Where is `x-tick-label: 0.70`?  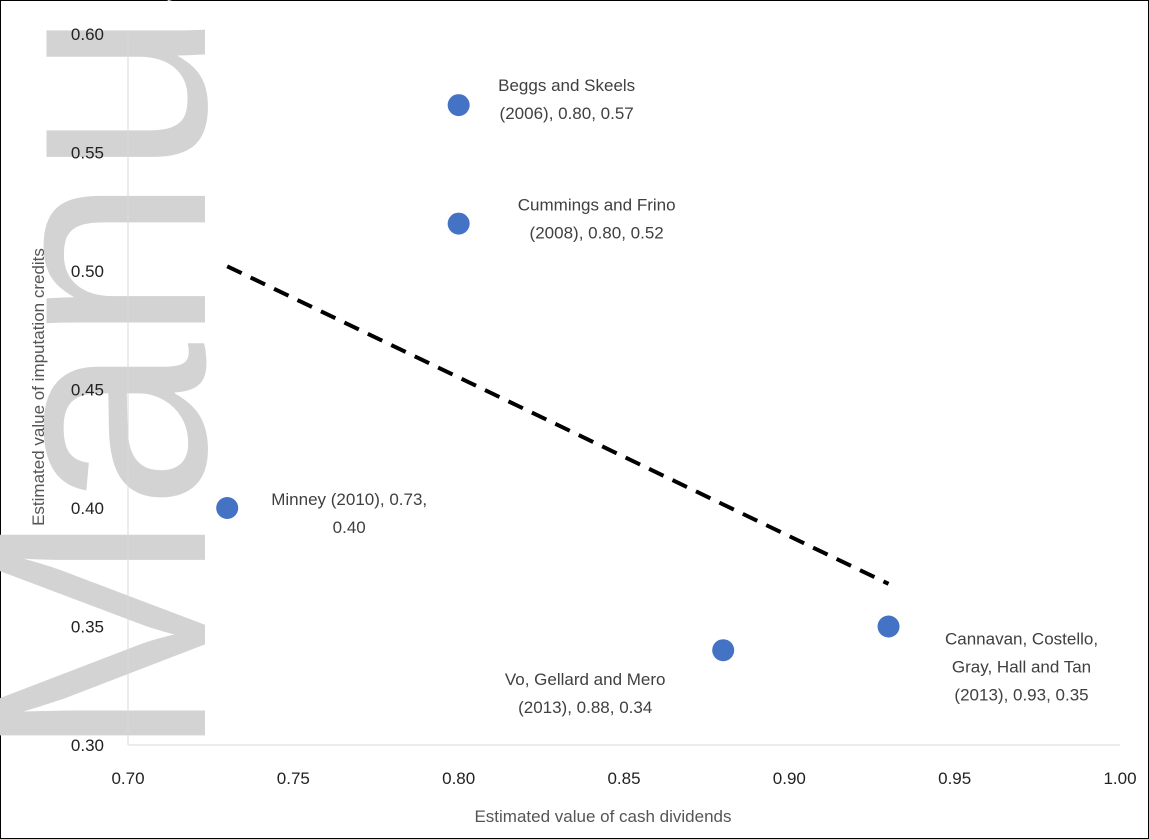
x-tick-label: 0.70 is located at coordinates (127, 778).